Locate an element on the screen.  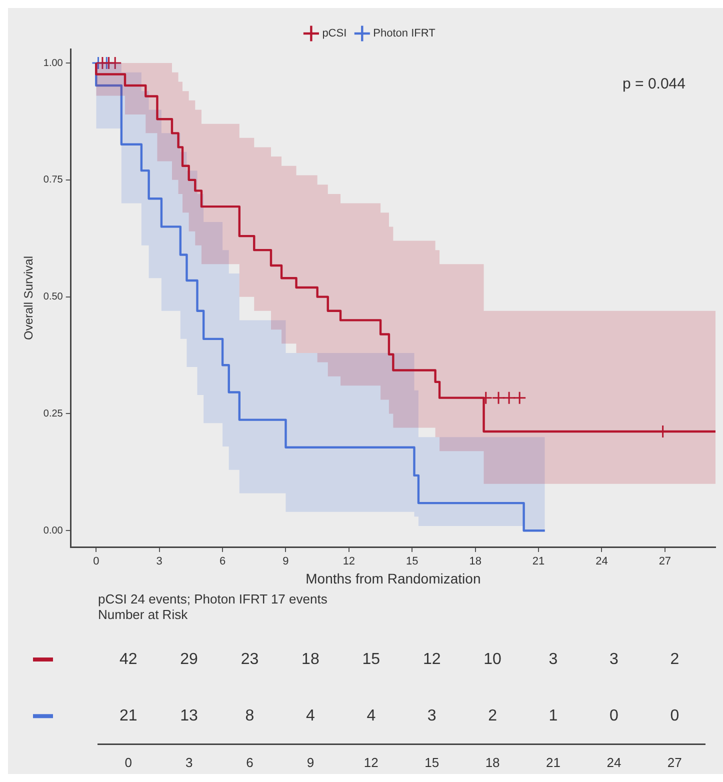
data-label: 29 is located at coordinates (189, 659).